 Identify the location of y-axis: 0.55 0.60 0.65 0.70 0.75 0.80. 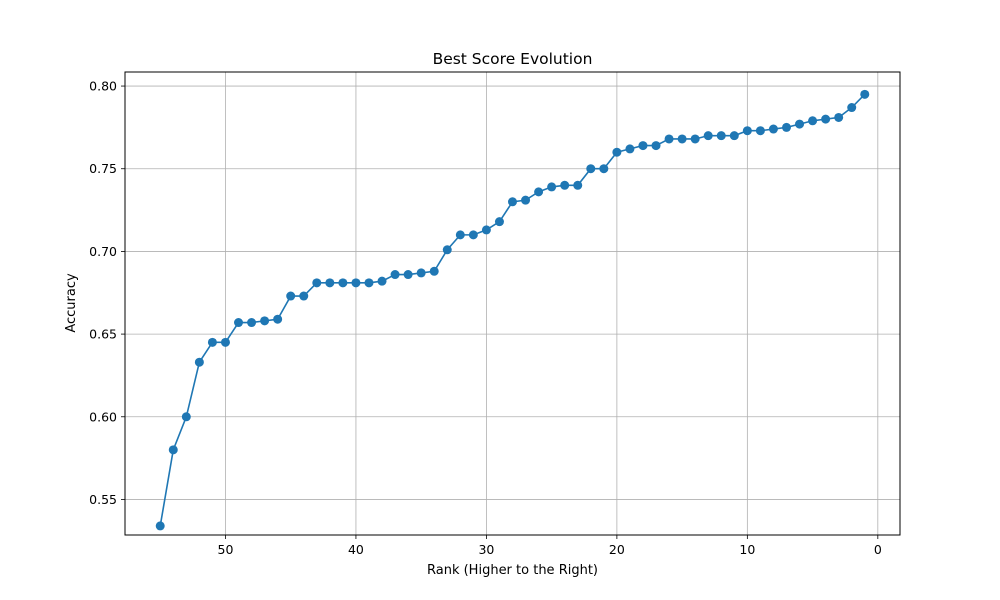
(107, 293).